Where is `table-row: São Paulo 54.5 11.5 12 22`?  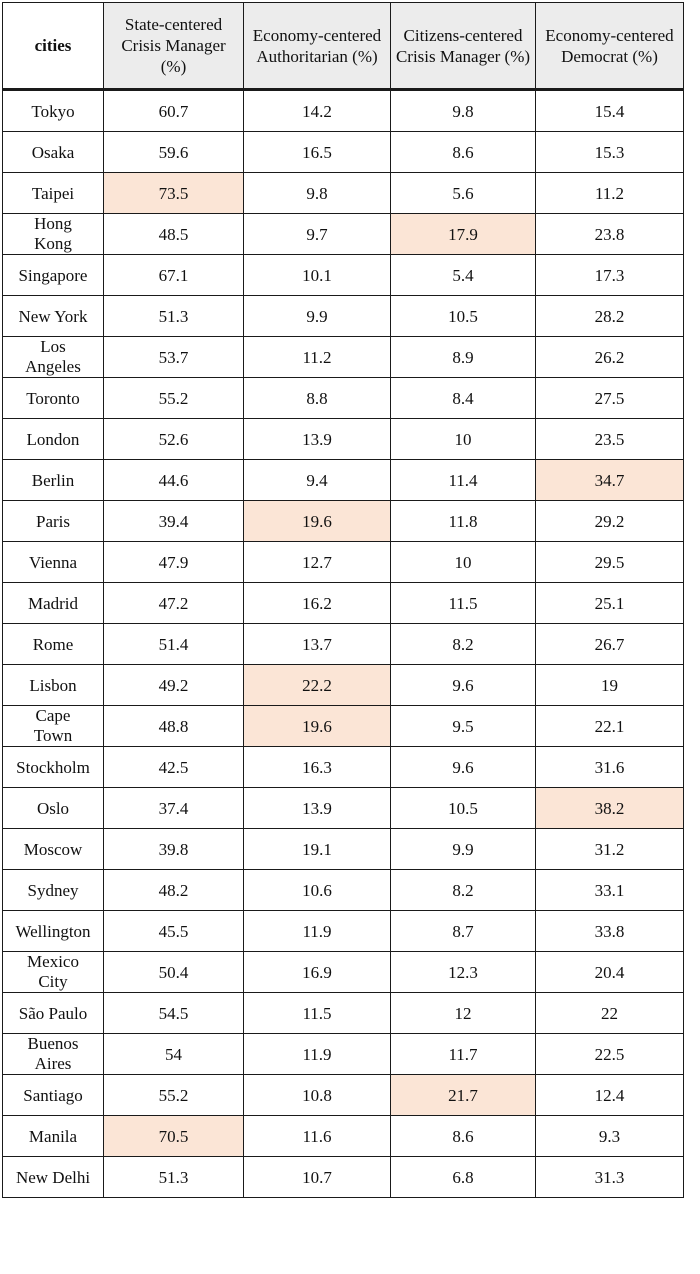 table-row: São Paulo 54.5 11.5 12 22 is located at coordinates (343, 1013).